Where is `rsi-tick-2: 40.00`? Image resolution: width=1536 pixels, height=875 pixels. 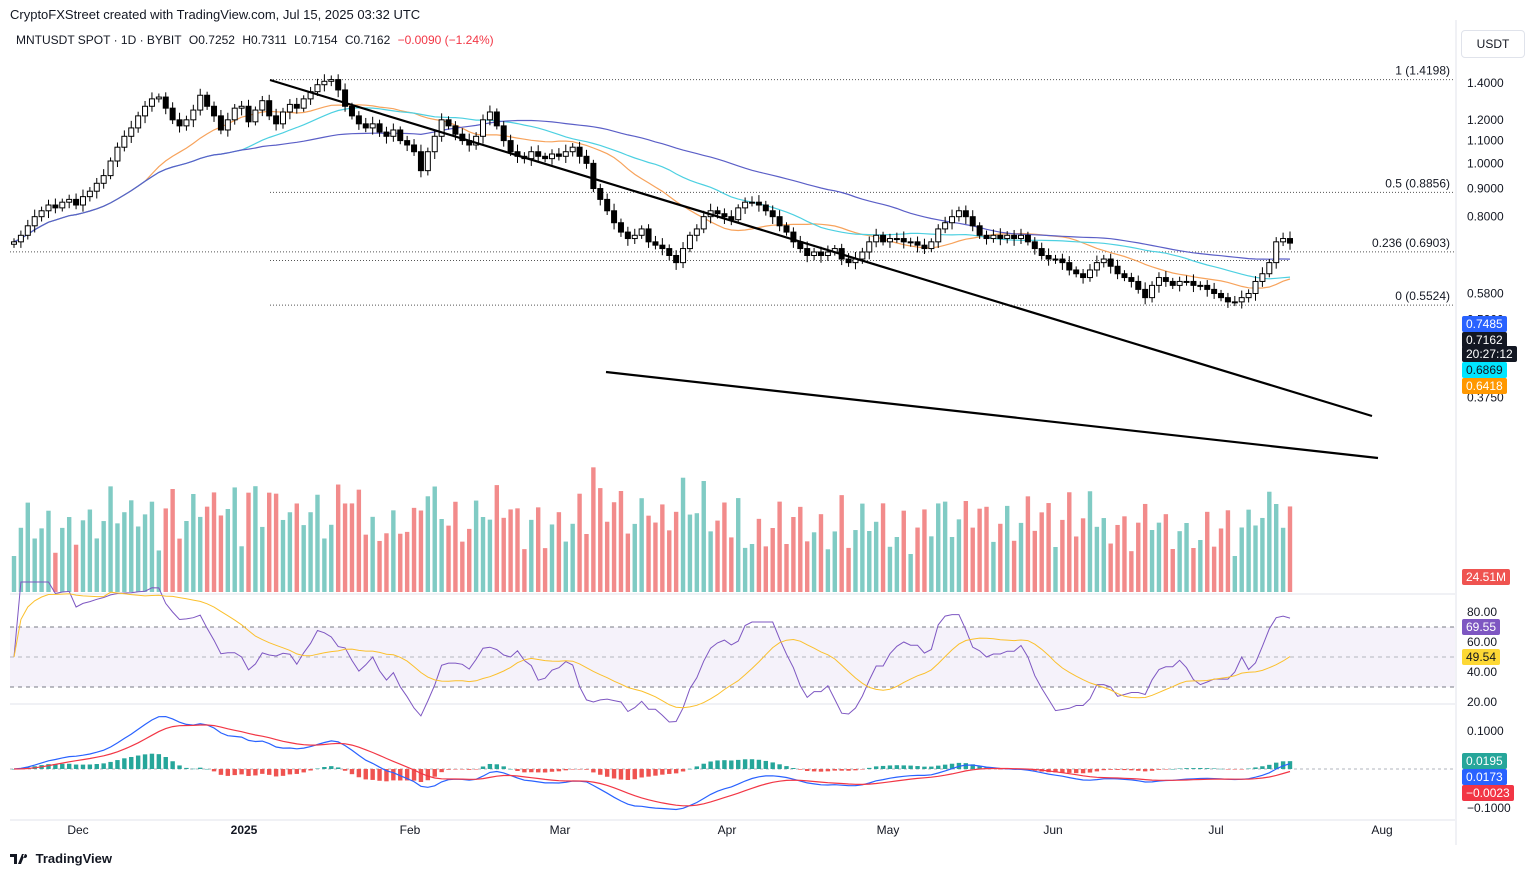
rsi-tick-2: 40.00 is located at coordinates (1482, 672).